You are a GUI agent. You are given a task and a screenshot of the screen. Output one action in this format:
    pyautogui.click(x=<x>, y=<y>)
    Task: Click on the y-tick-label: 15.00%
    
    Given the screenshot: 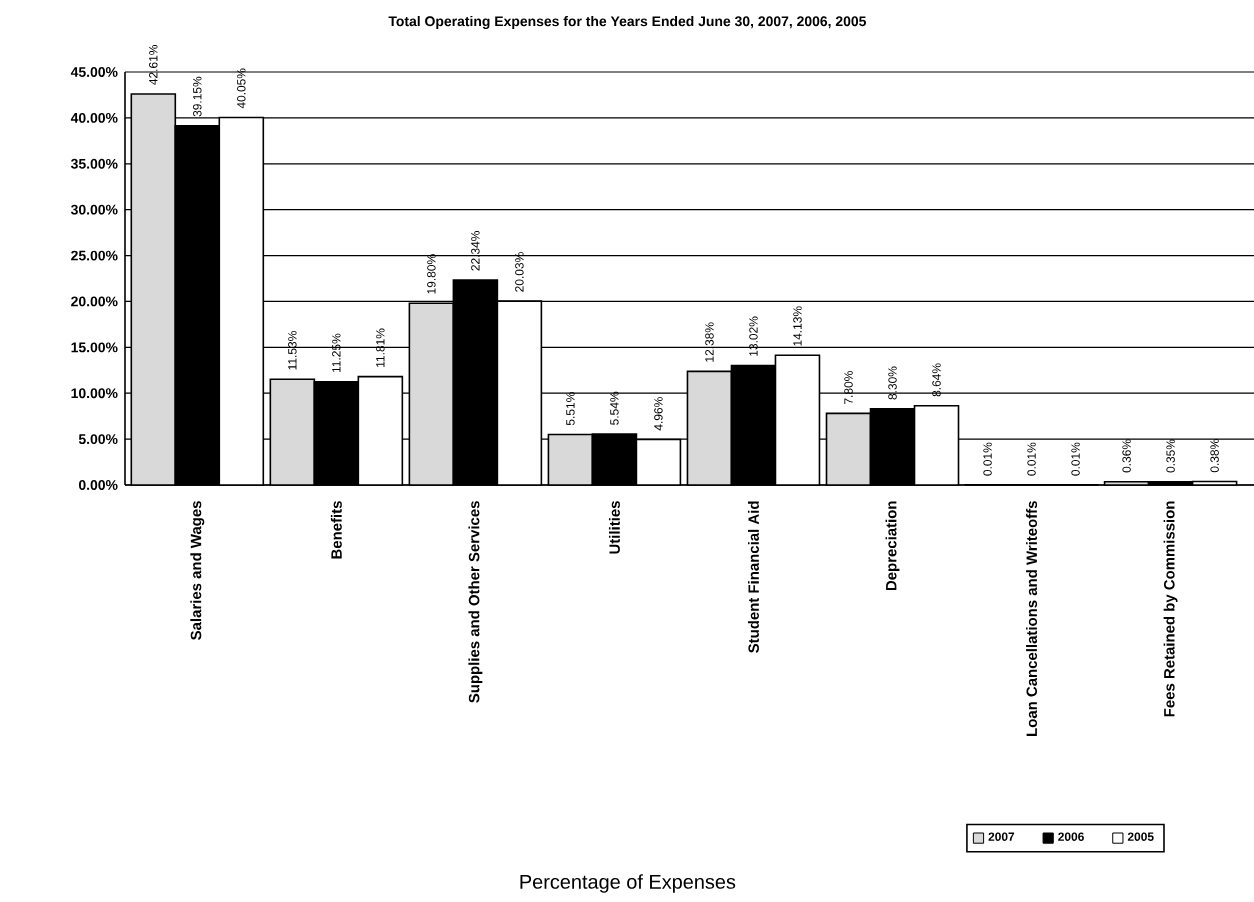 What is the action you would take?
    pyautogui.click(x=94, y=347)
    